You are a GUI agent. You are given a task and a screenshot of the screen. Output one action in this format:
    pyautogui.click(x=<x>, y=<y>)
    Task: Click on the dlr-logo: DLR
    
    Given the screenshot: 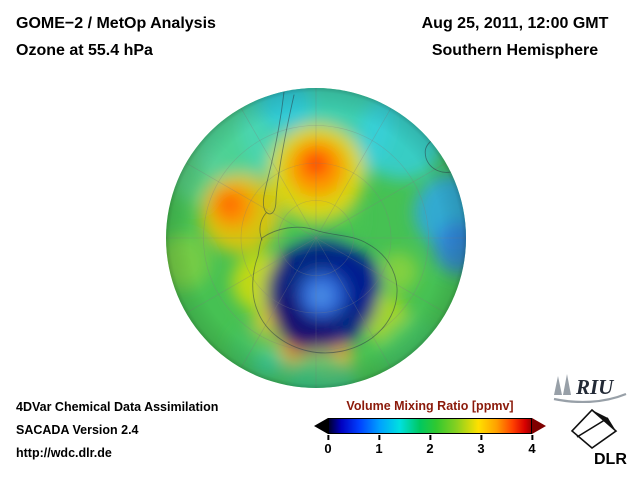 What is the action you would take?
    pyautogui.click(x=596, y=439)
    